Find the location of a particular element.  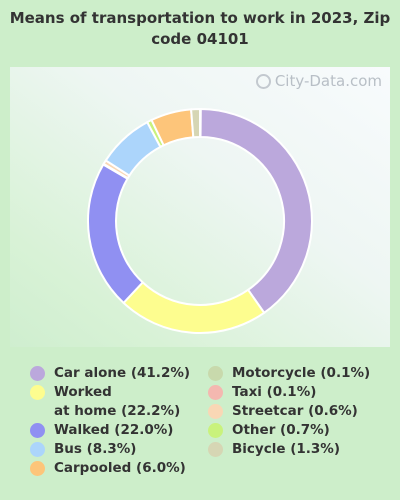

watermark-text: City-Data.com is located at coordinates (328, 81).